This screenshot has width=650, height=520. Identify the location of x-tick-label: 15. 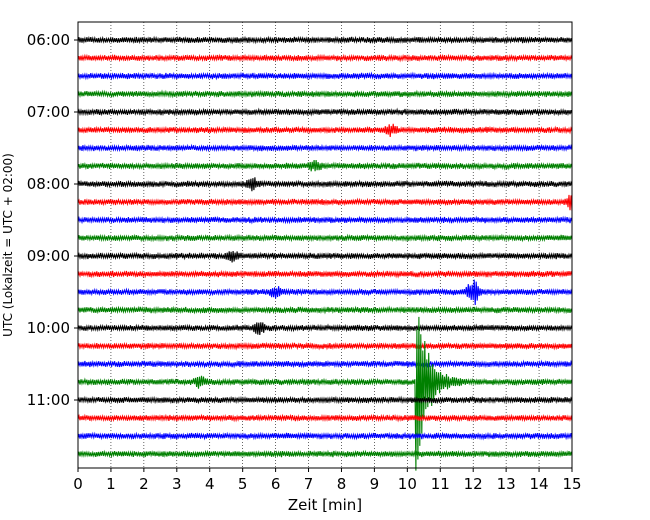
(571, 484).